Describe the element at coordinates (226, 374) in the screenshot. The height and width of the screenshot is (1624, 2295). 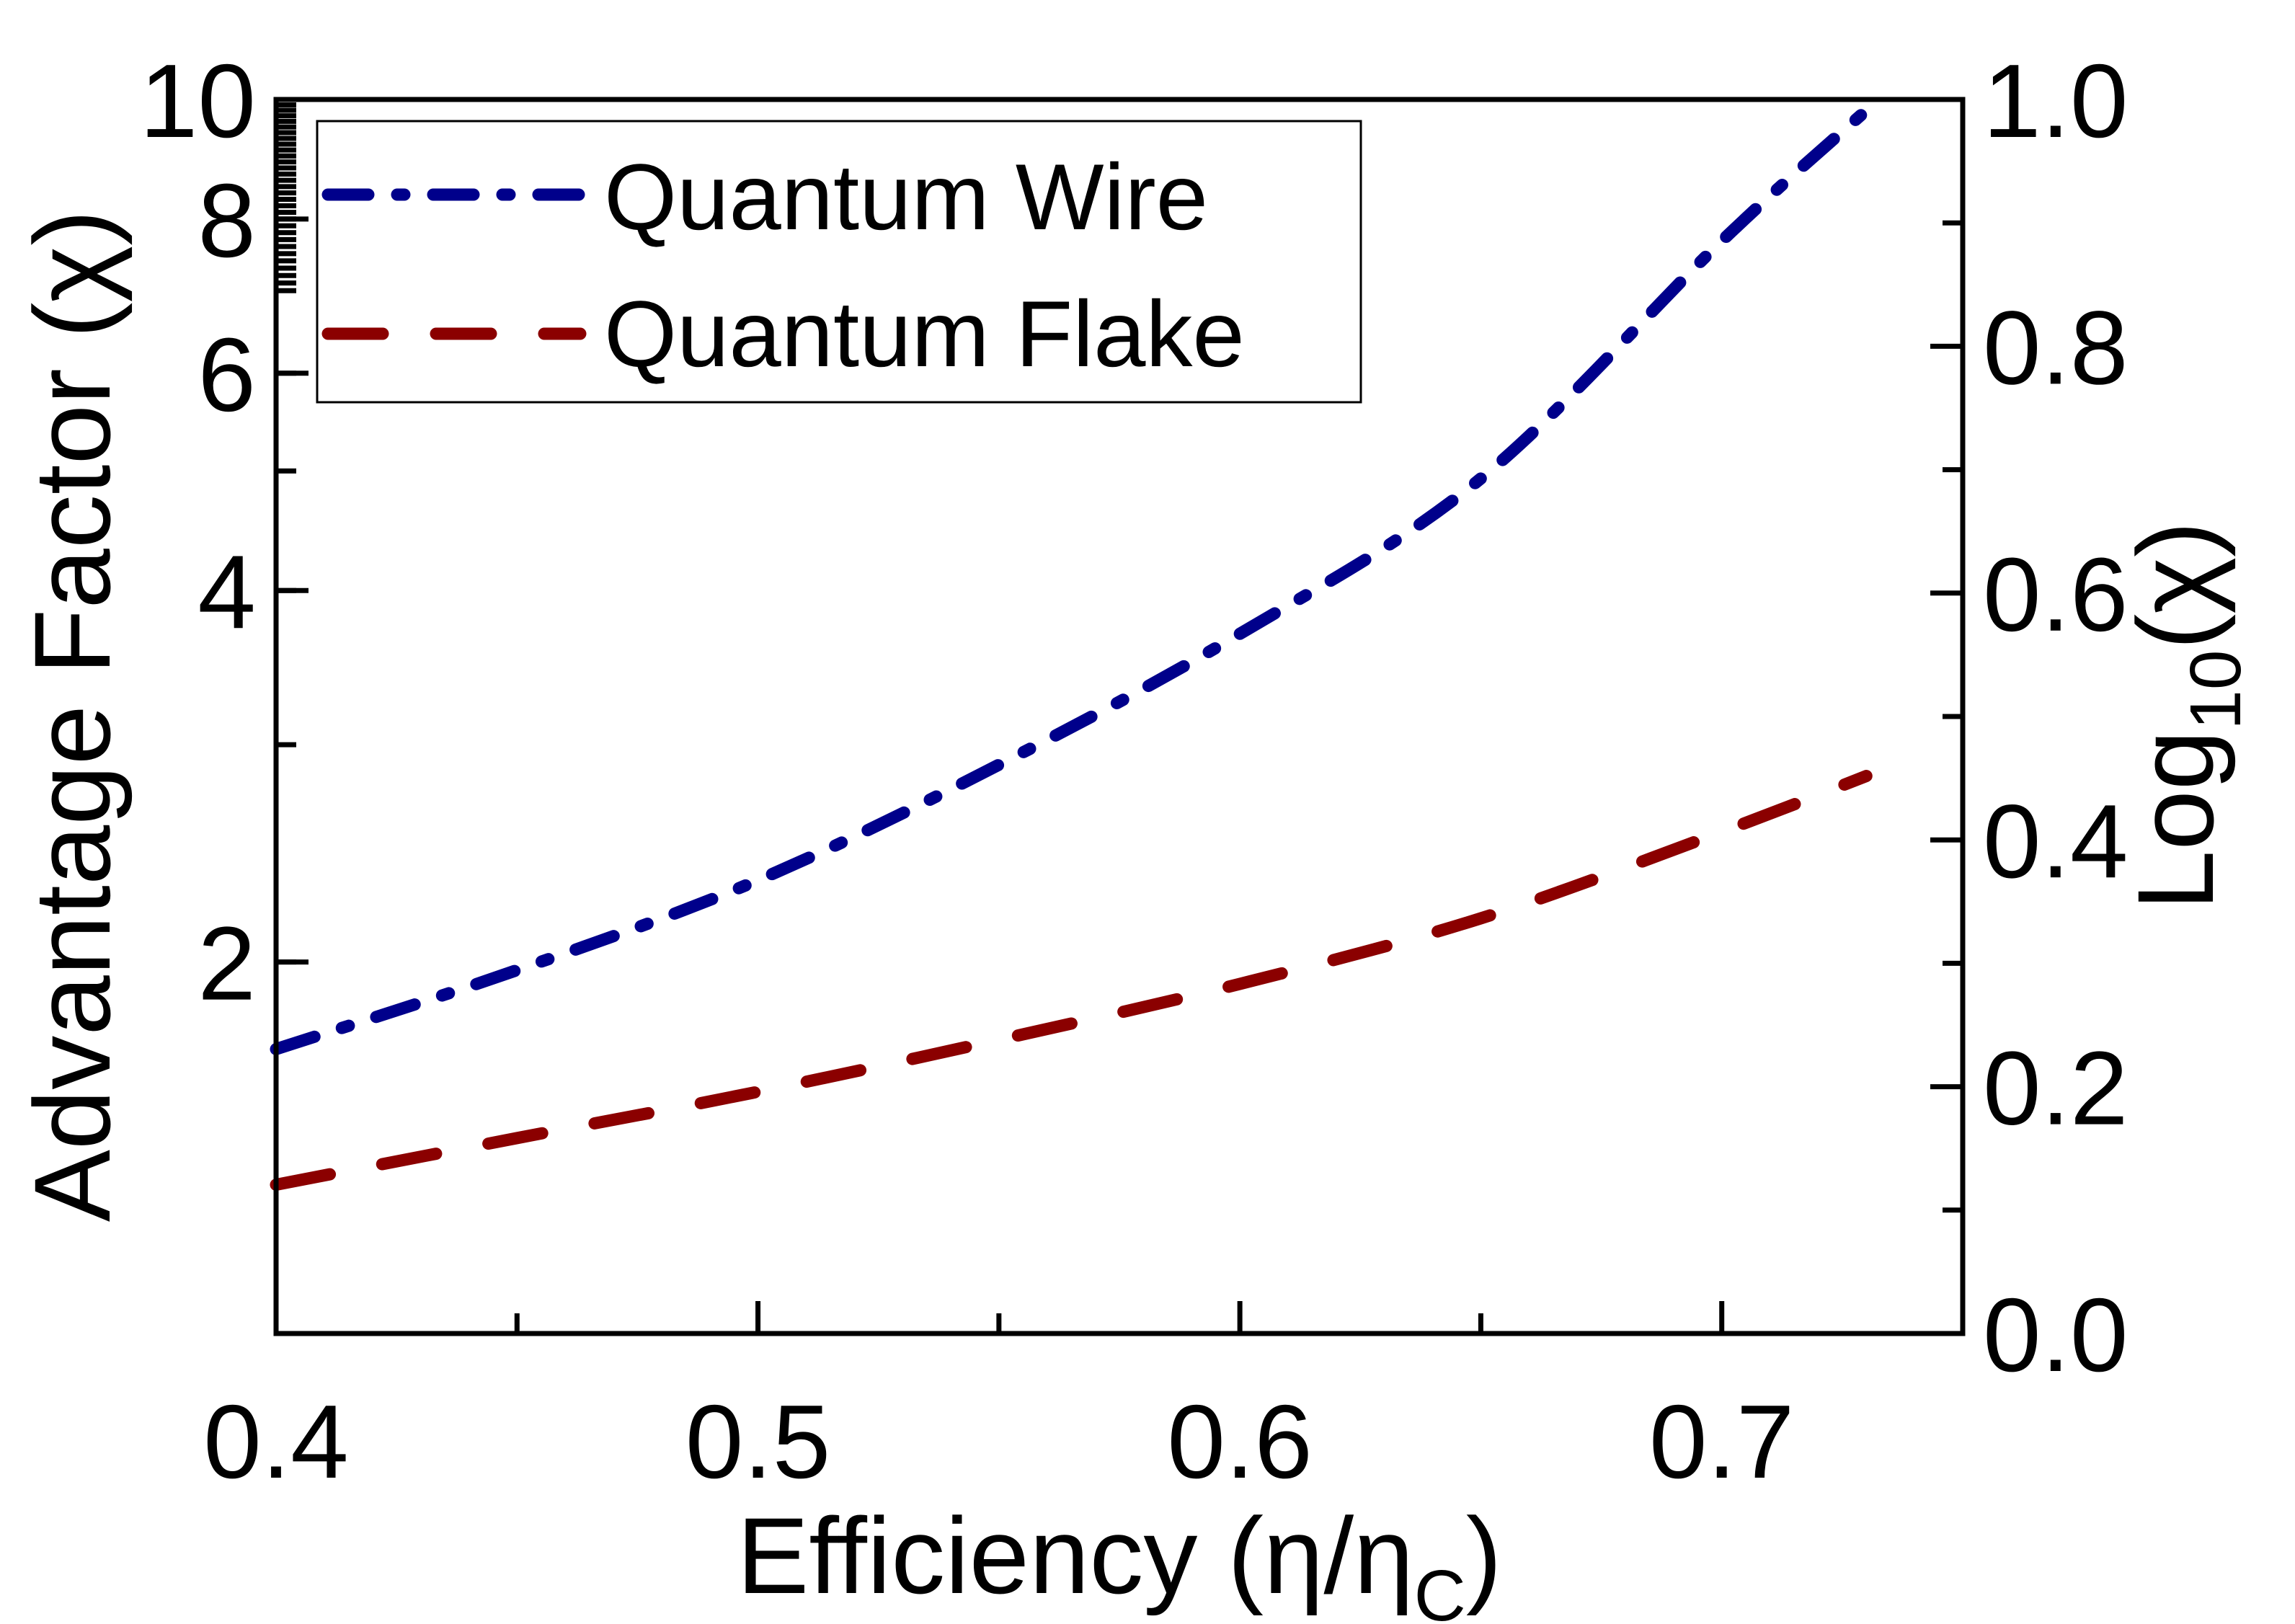
I see `left-tick-label: 6` at that location.